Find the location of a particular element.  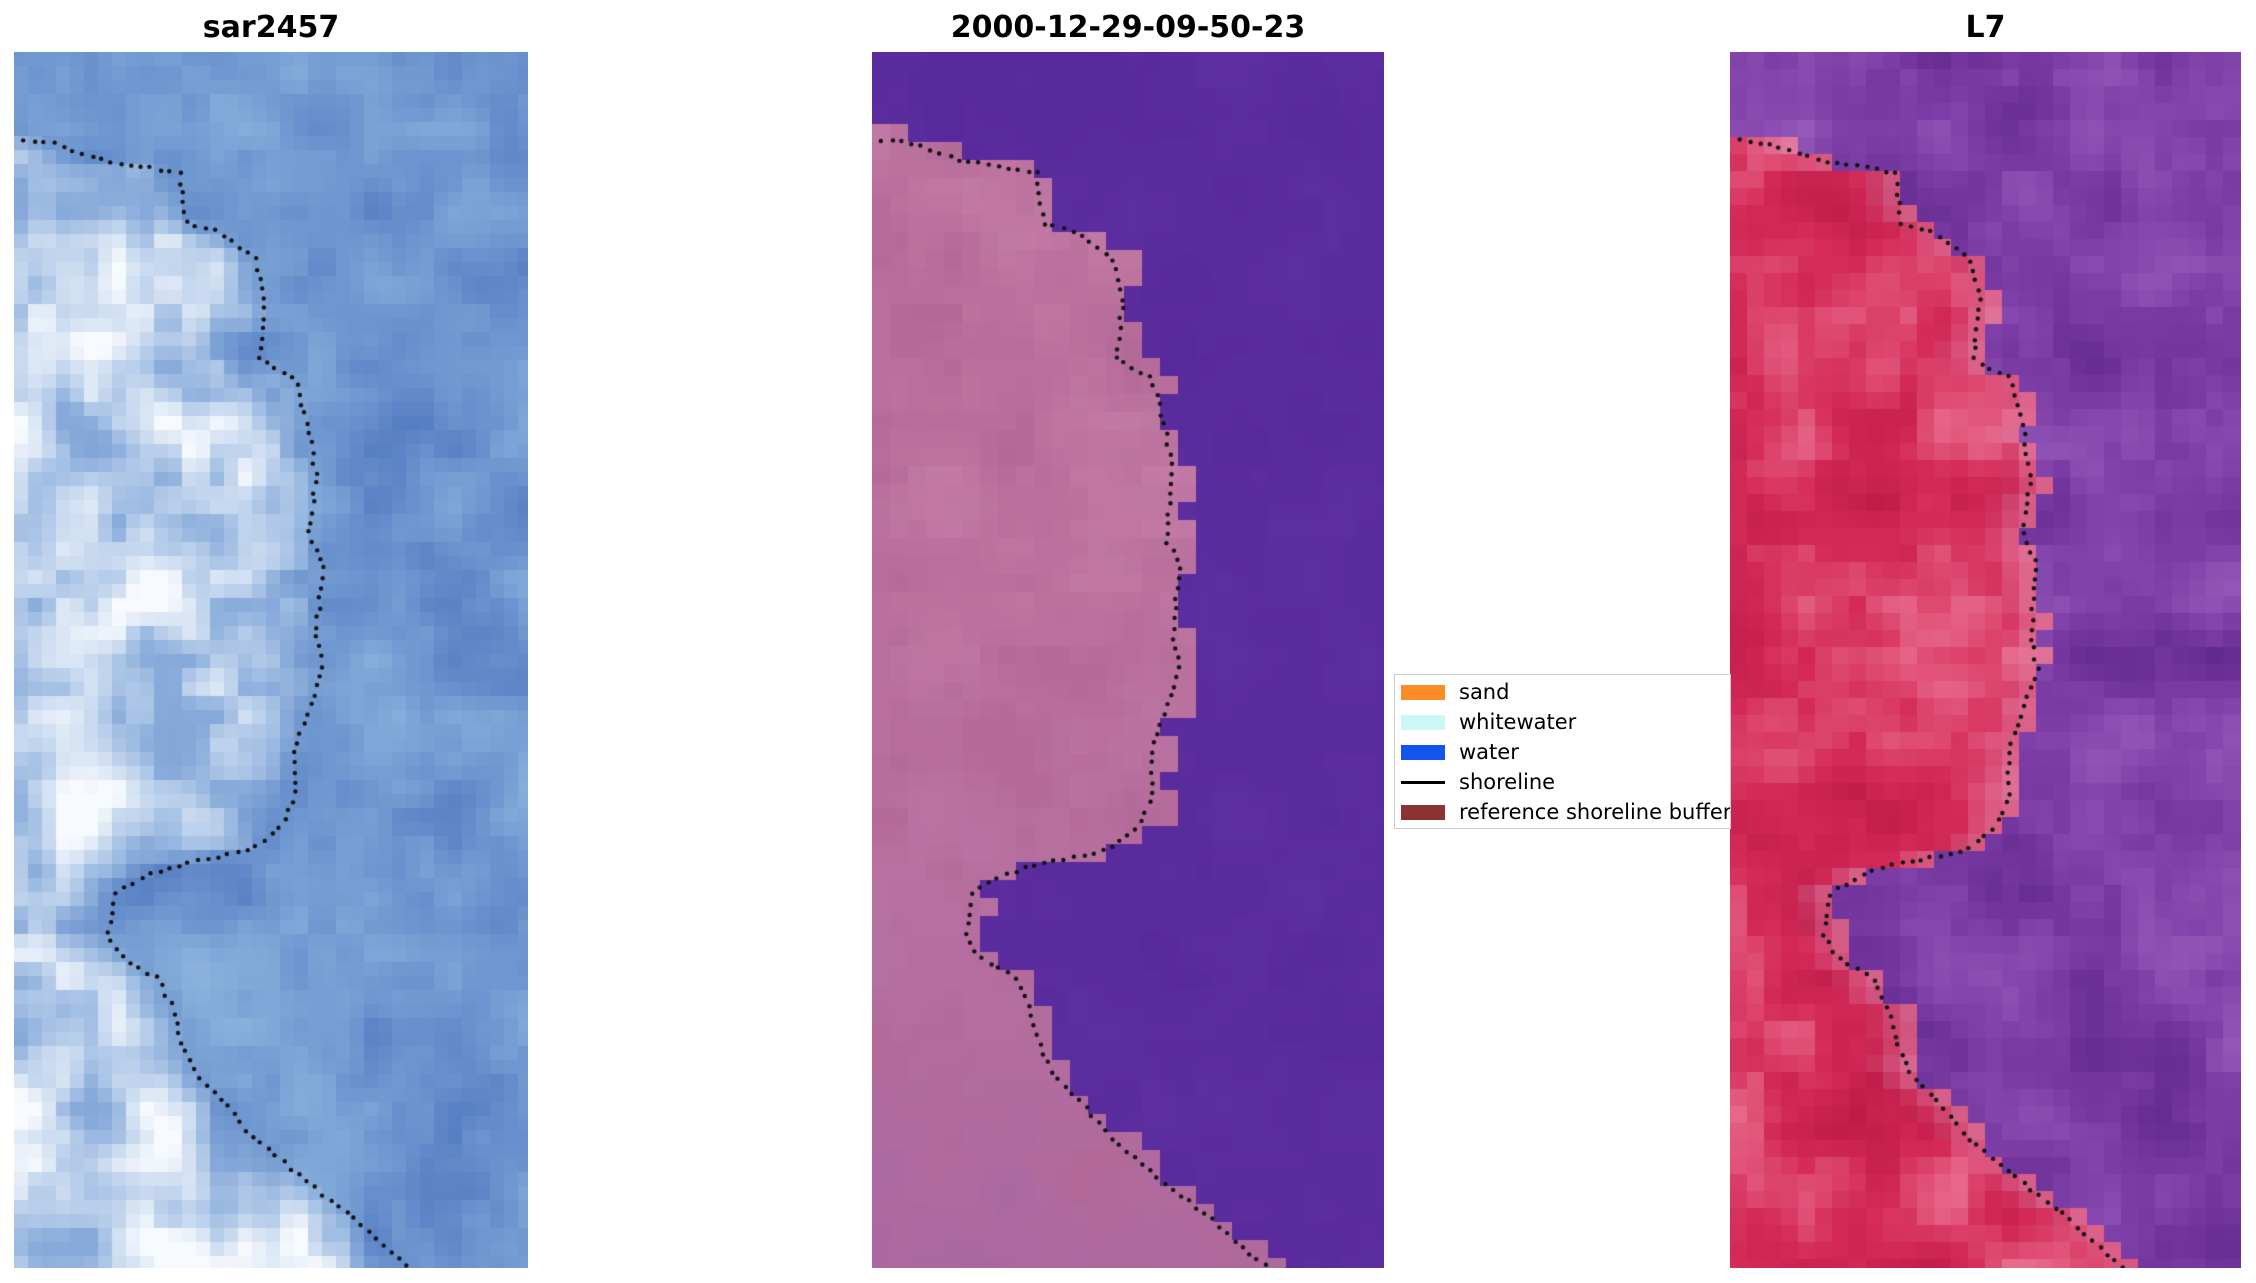

legend-label: whitewater is located at coordinates (1518, 722).